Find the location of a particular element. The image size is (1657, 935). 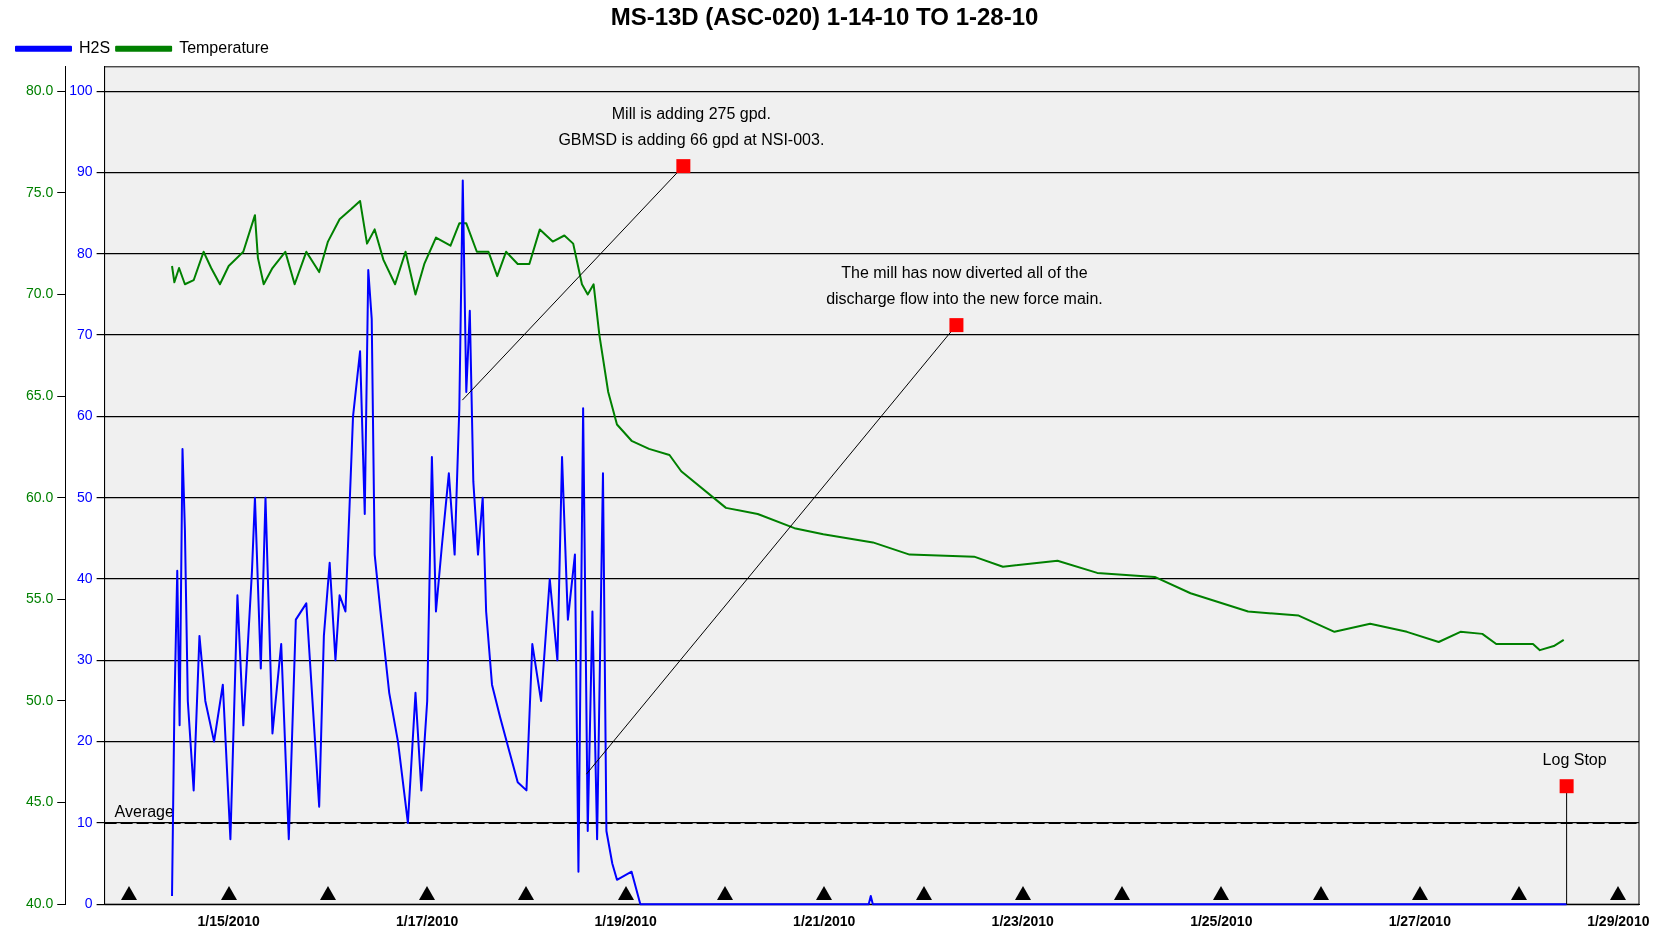

y-tick-label: 40 is located at coordinates (85, 577).